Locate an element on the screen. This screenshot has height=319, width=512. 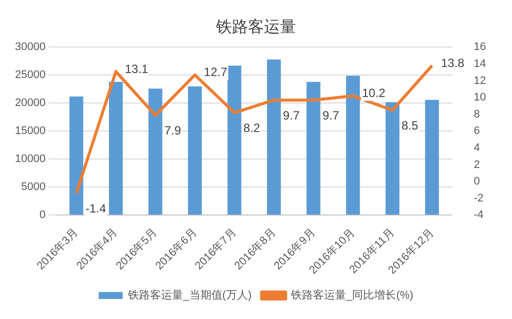
y2-tick-label: 2 is located at coordinates (477, 164).